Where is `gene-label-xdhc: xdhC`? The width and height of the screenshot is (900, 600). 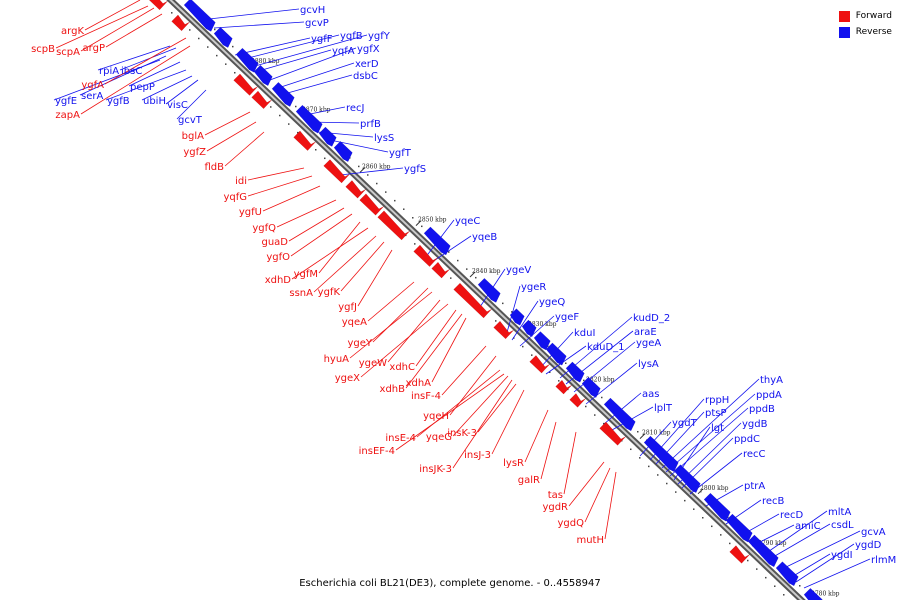
gene-label-xdhc: xdhC is located at coordinates (402, 367).